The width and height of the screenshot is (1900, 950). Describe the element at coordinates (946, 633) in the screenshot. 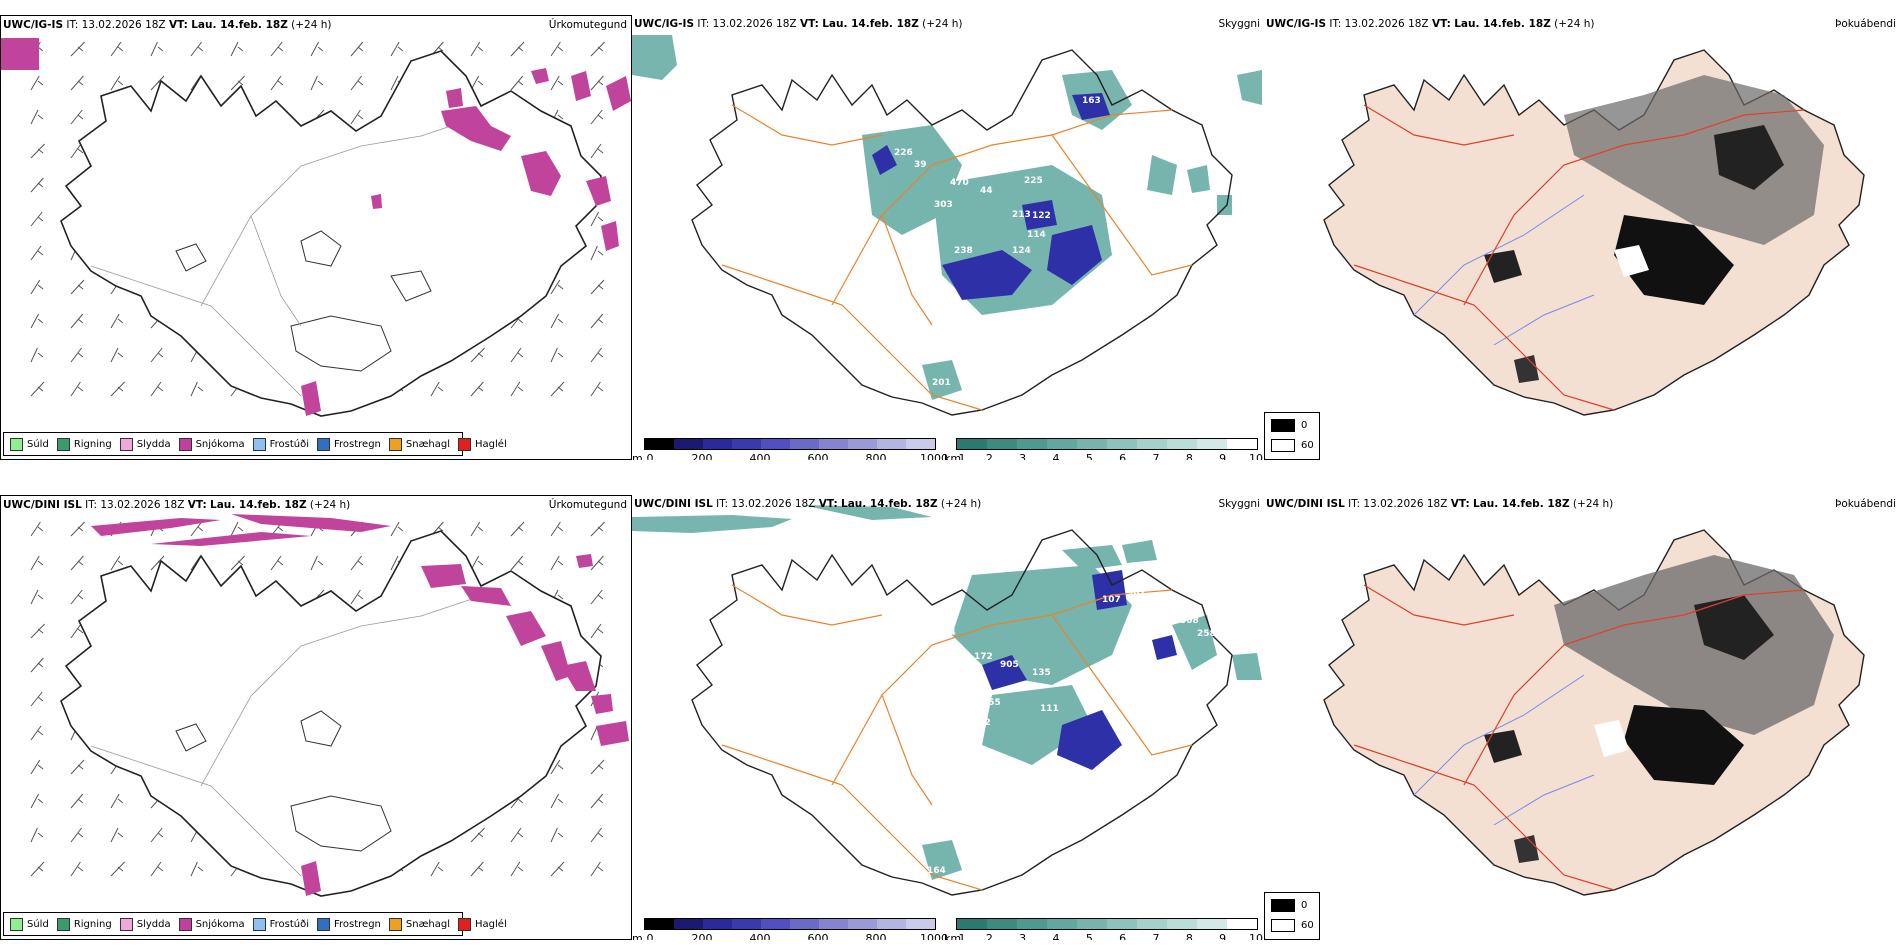

I see `cloud-base-label: 254` at that location.